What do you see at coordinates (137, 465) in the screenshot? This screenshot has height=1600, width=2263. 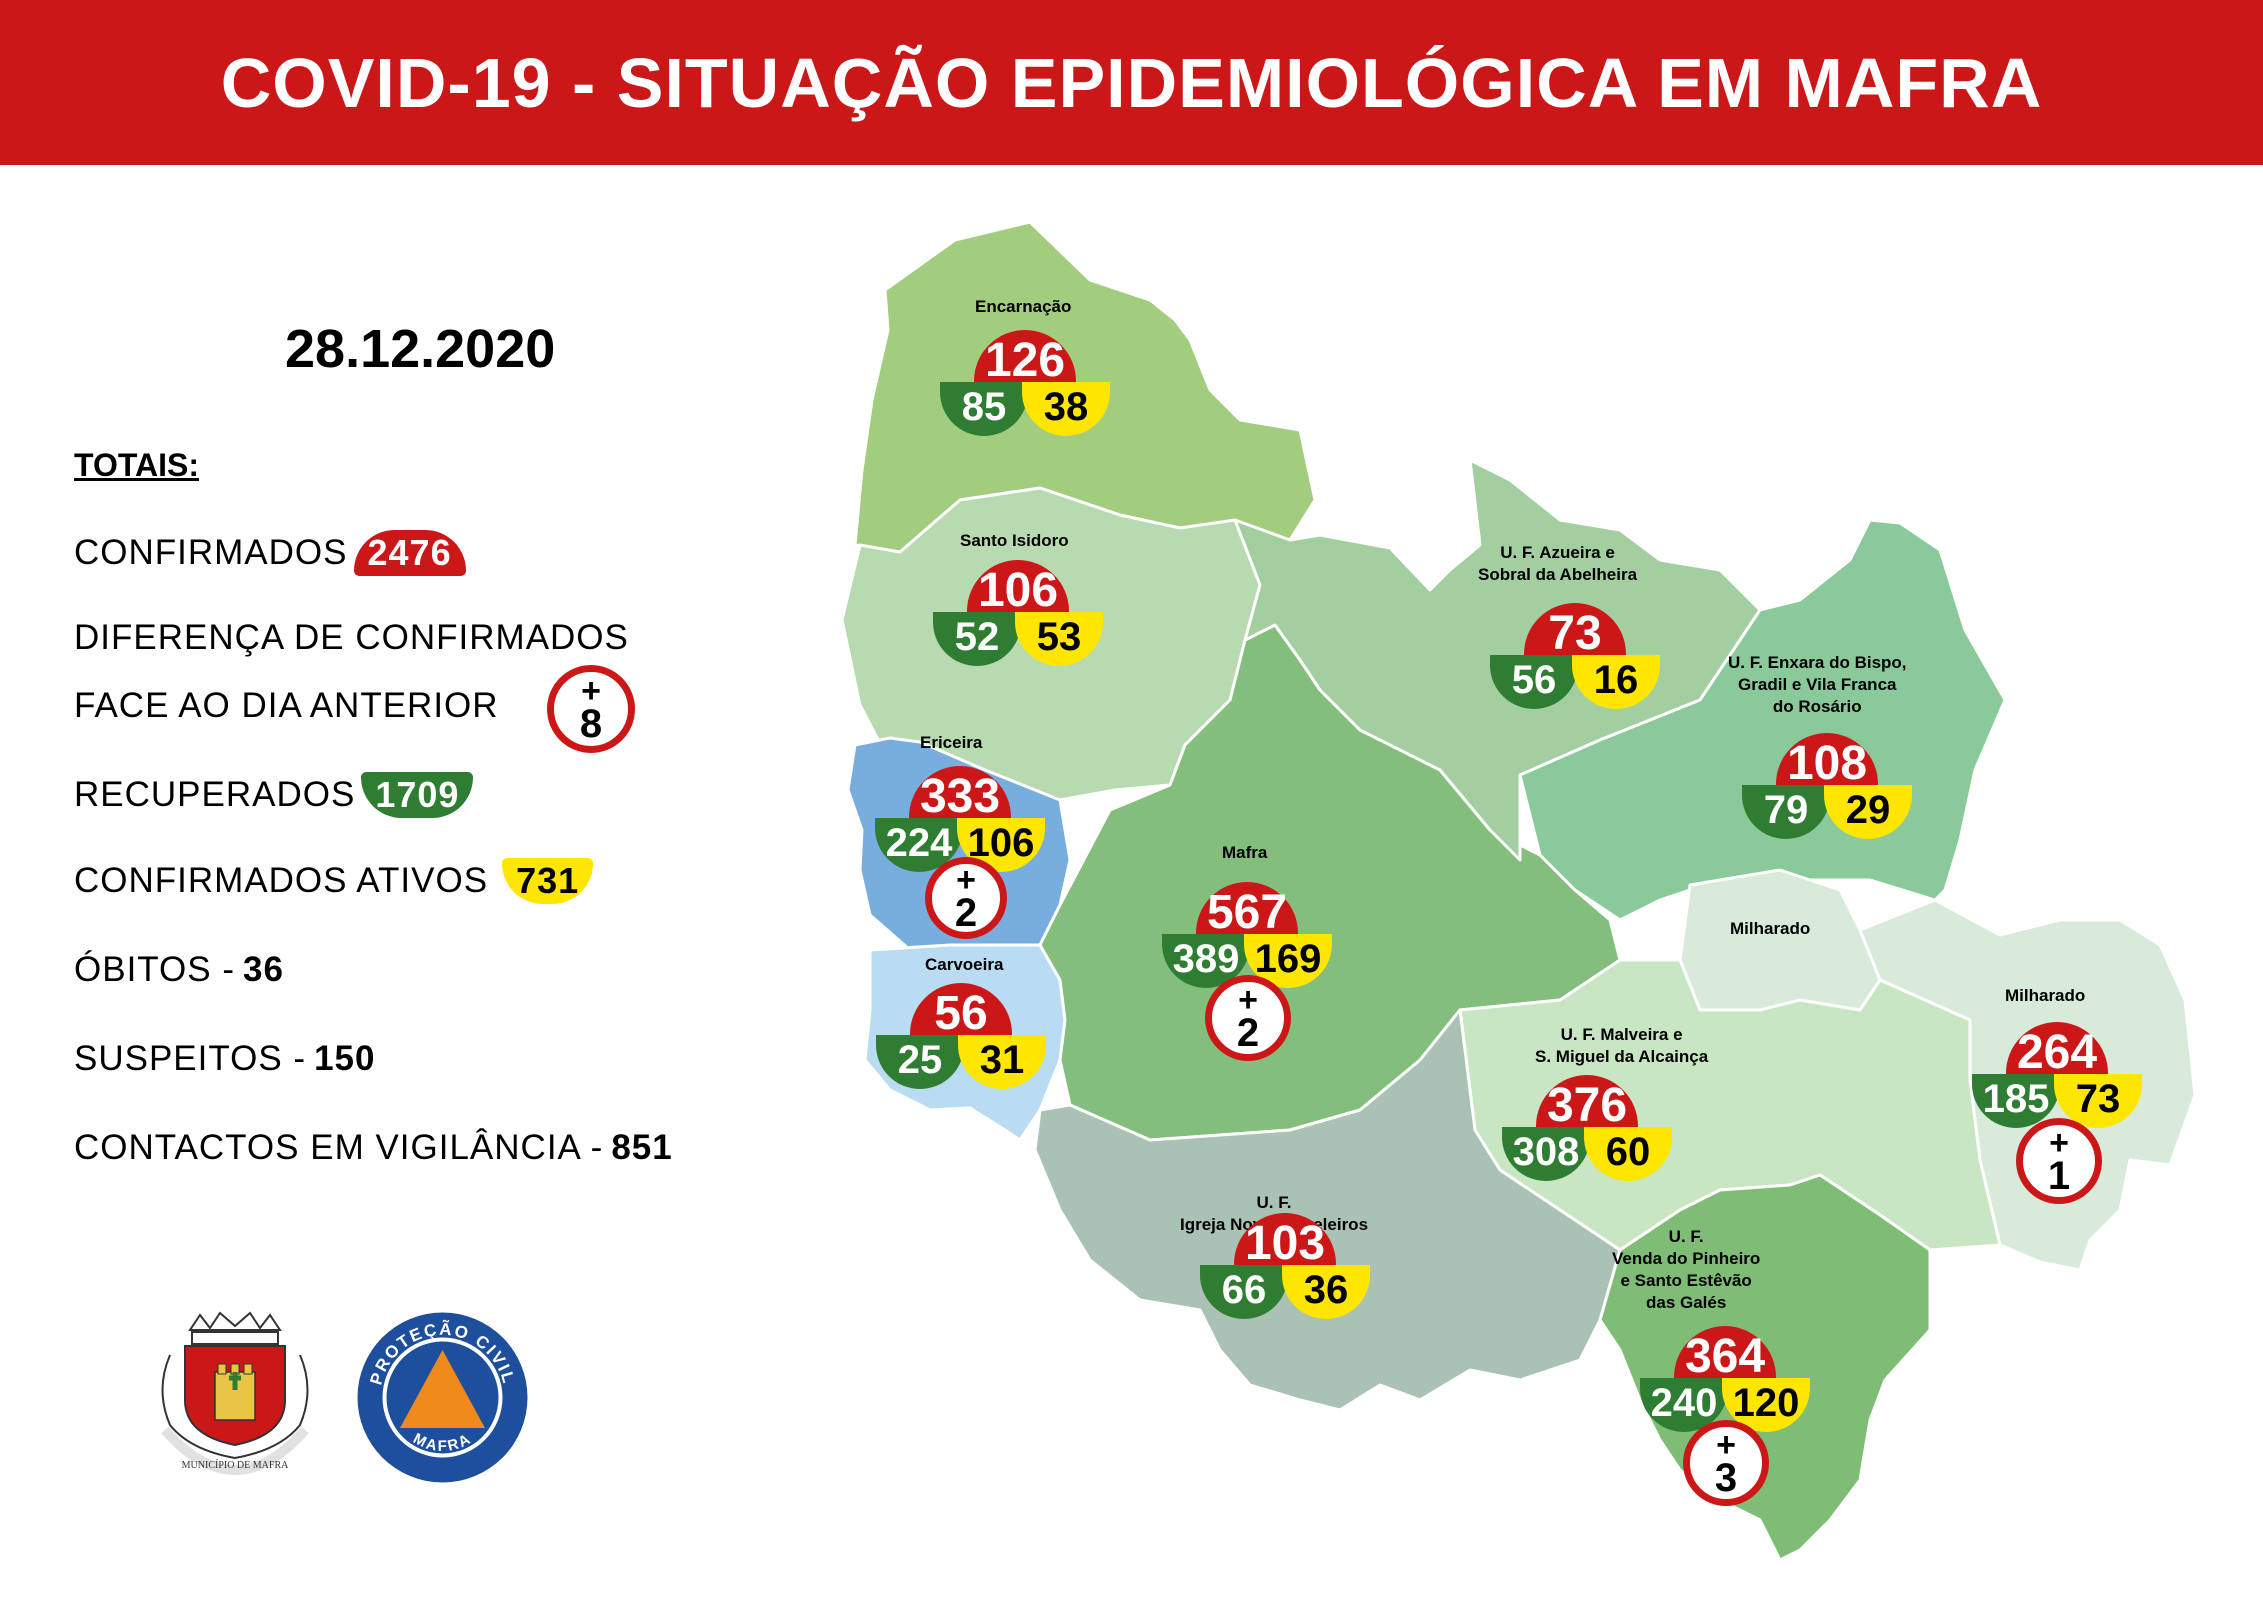 I see `totals-heading: TOTAIS:` at bounding box center [137, 465].